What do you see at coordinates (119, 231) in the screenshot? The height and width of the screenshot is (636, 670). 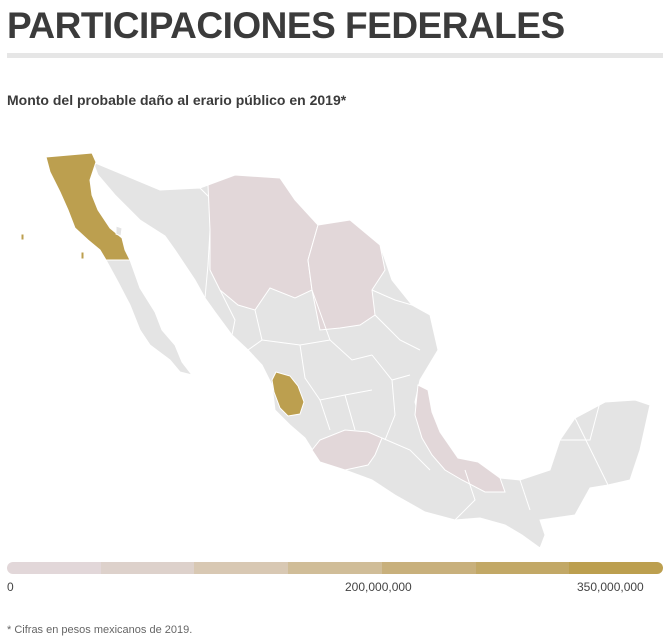 I see `island-tiburon` at bounding box center [119, 231].